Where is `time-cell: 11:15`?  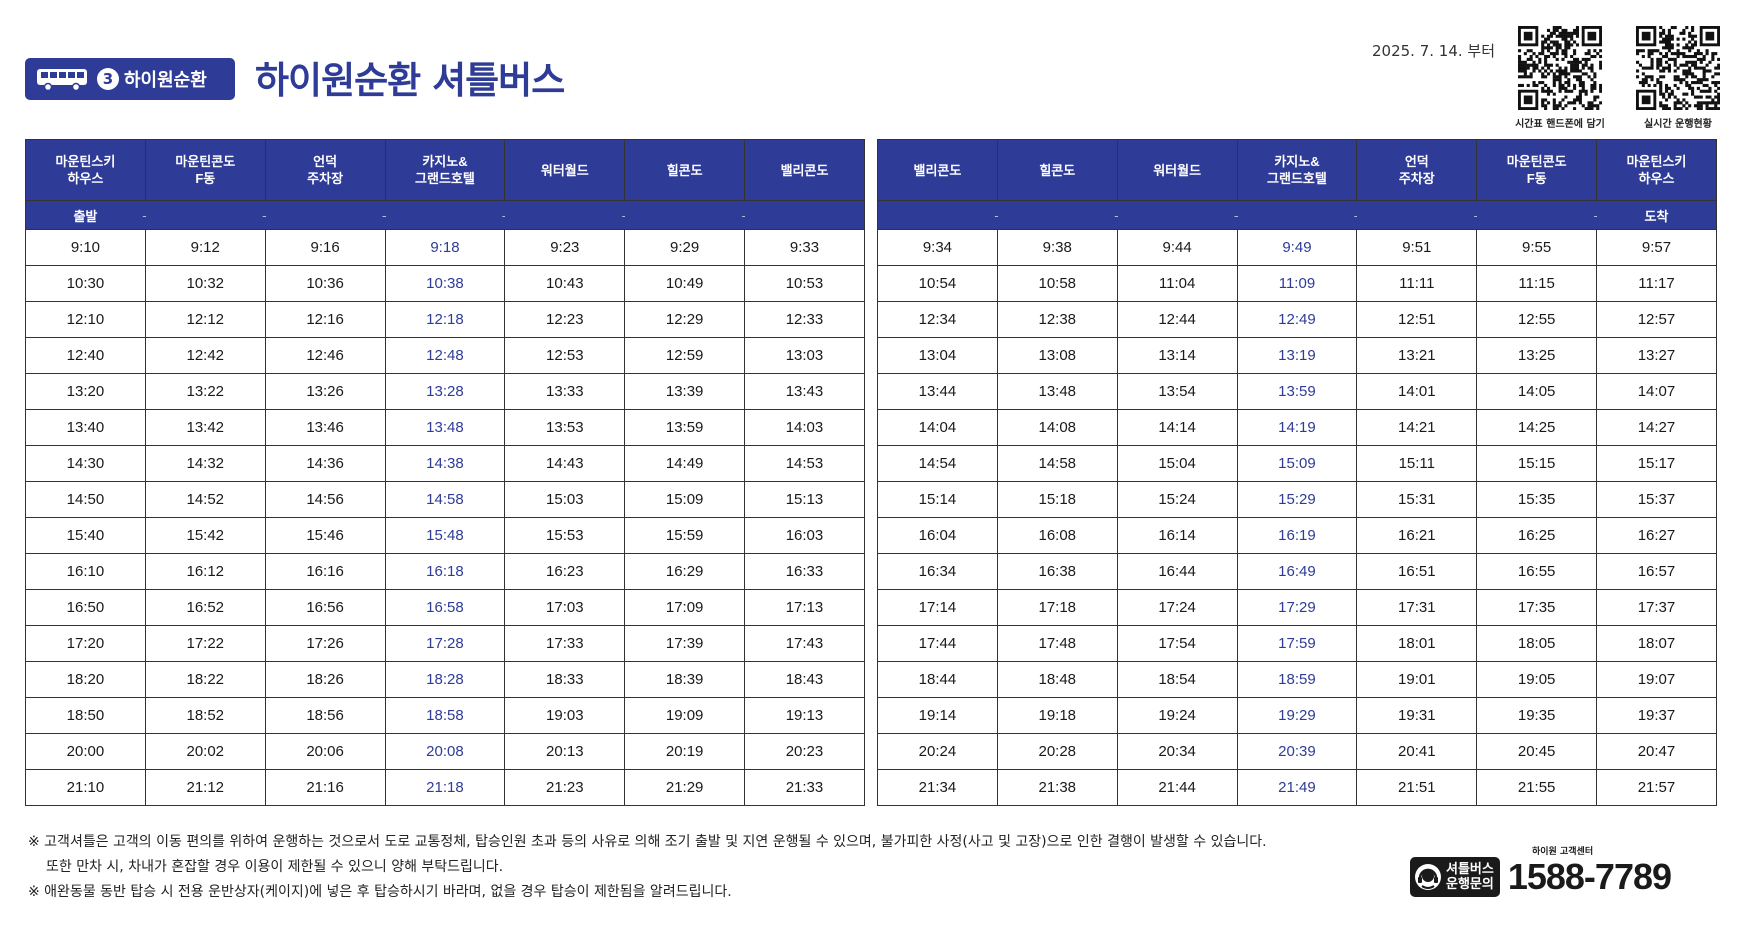
time-cell: 11:15 is located at coordinates (1537, 283).